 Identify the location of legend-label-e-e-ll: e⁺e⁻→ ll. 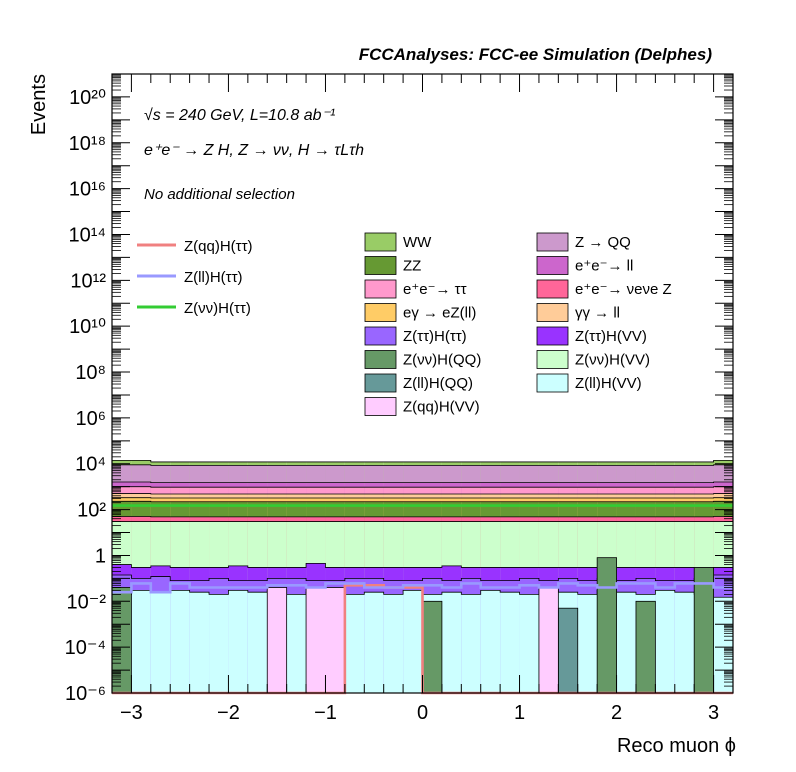
(604, 266).